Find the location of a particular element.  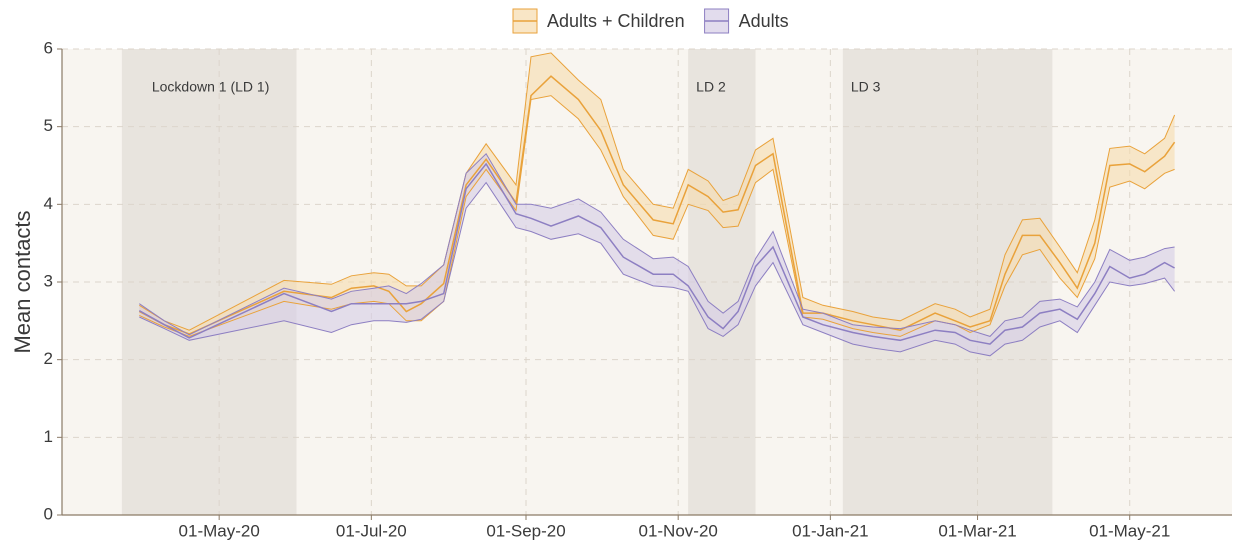

x-tick-label: 01-May-20 is located at coordinates (219, 530).